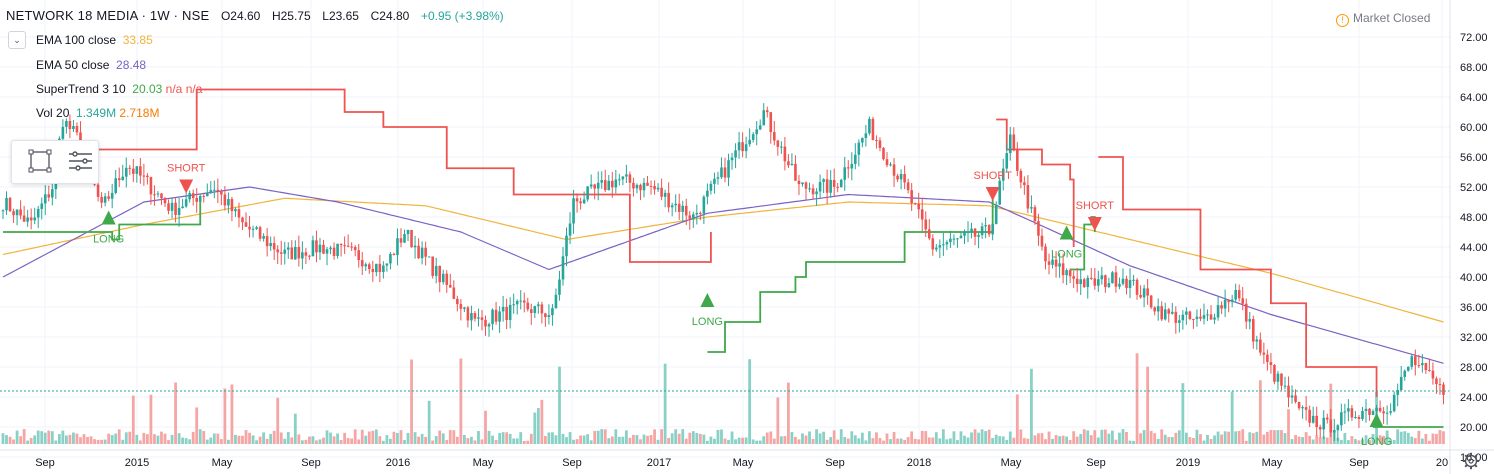  I want to click on x-tick-label: 2015, so click(137, 463).